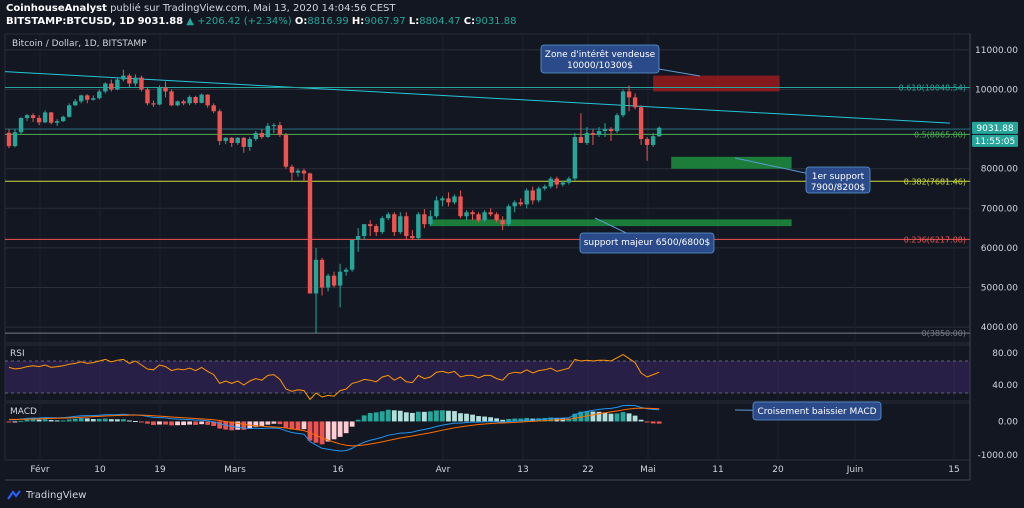 Image resolution: width=1024 pixels, height=508 pixels. I want to click on fib-label: 0.618(10048.54), so click(932, 88).